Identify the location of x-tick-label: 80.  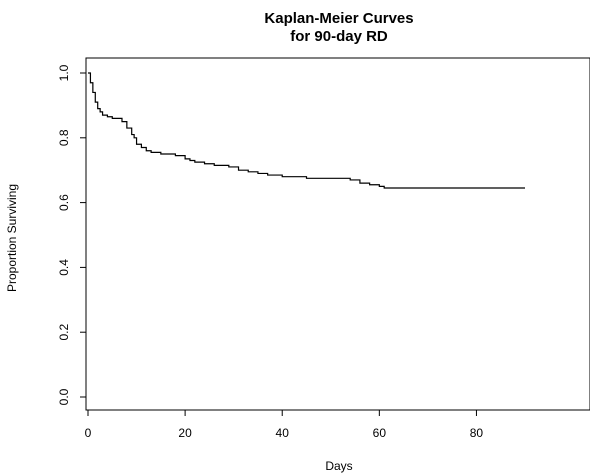
(477, 433).